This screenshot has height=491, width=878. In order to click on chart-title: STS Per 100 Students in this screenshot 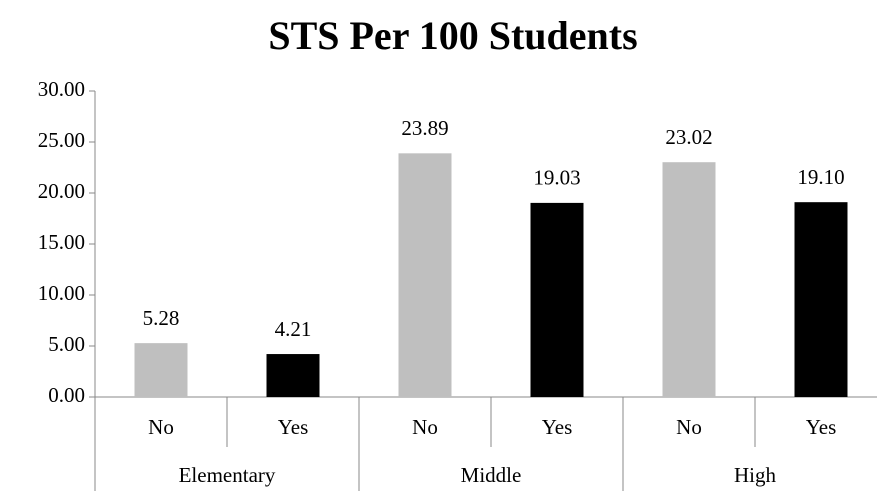, I will do `click(452, 35)`.